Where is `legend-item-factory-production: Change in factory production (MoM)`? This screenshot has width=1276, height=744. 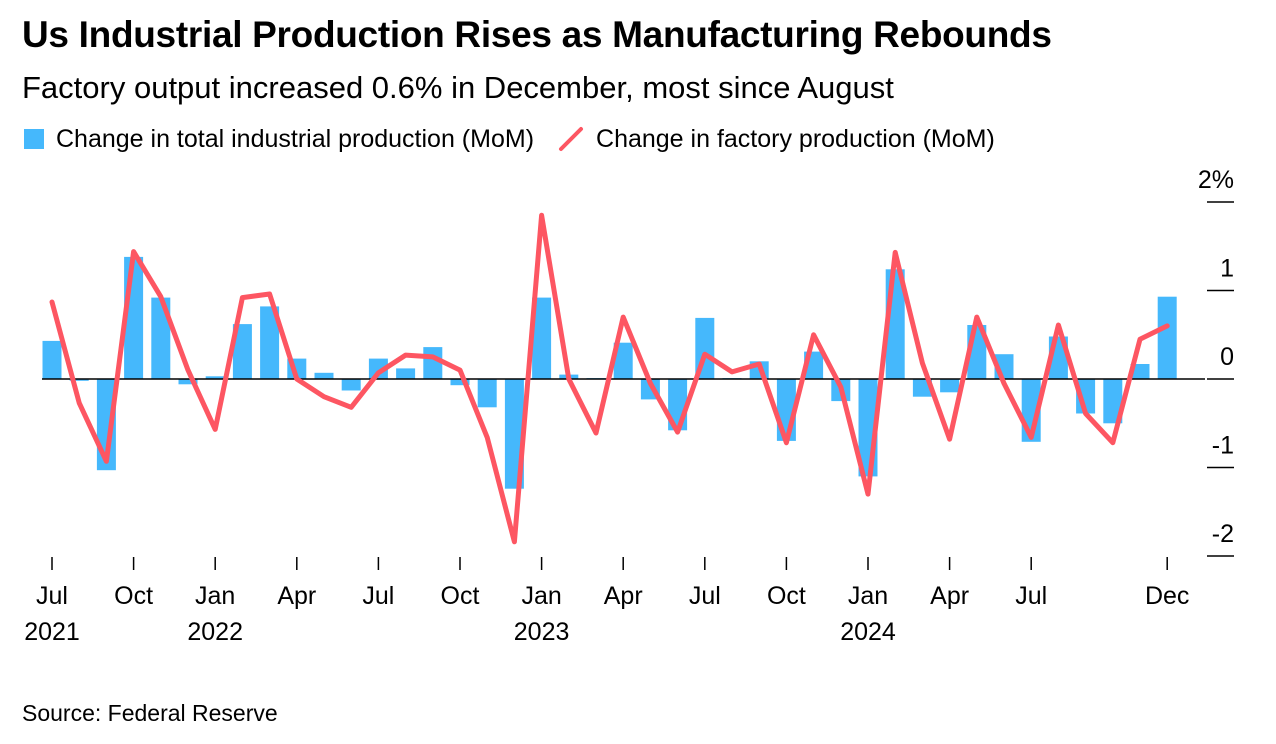 legend-item-factory-production: Change in factory production (MoM) is located at coordinates (776, 139).